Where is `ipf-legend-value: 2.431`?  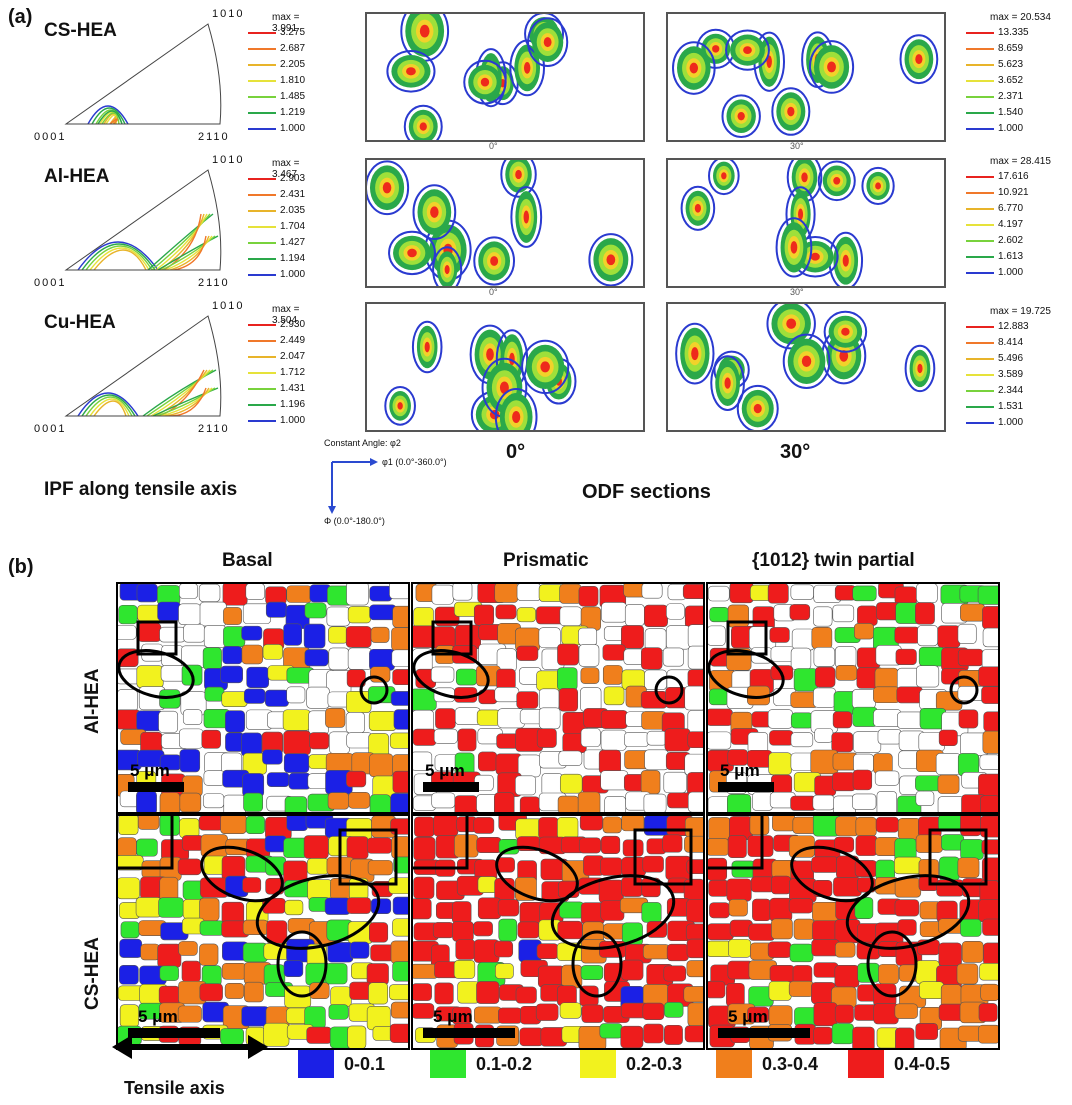
ipf-legend-value: 2.431 is located at coordinates (293, 194).